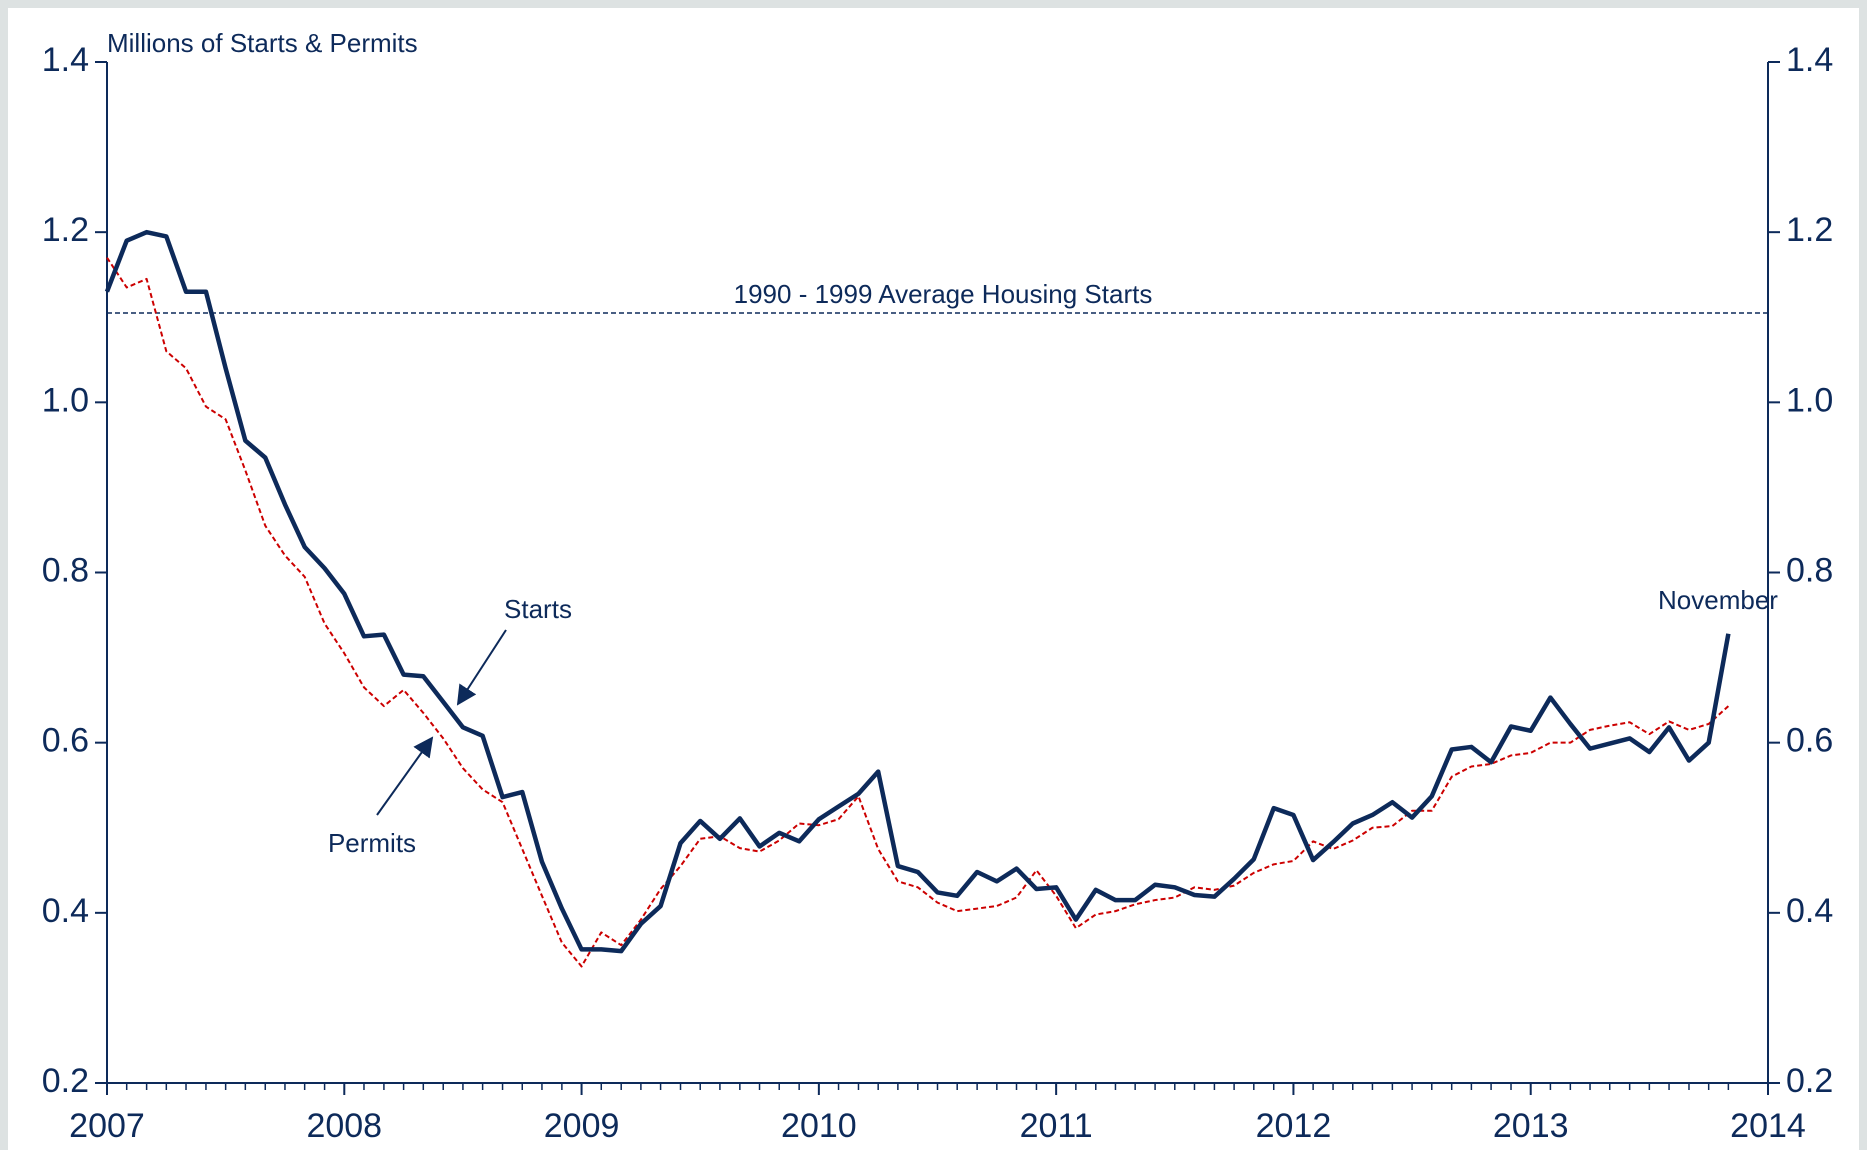  I want to click on x-tick-label: 2011, so click(1056, 1126).